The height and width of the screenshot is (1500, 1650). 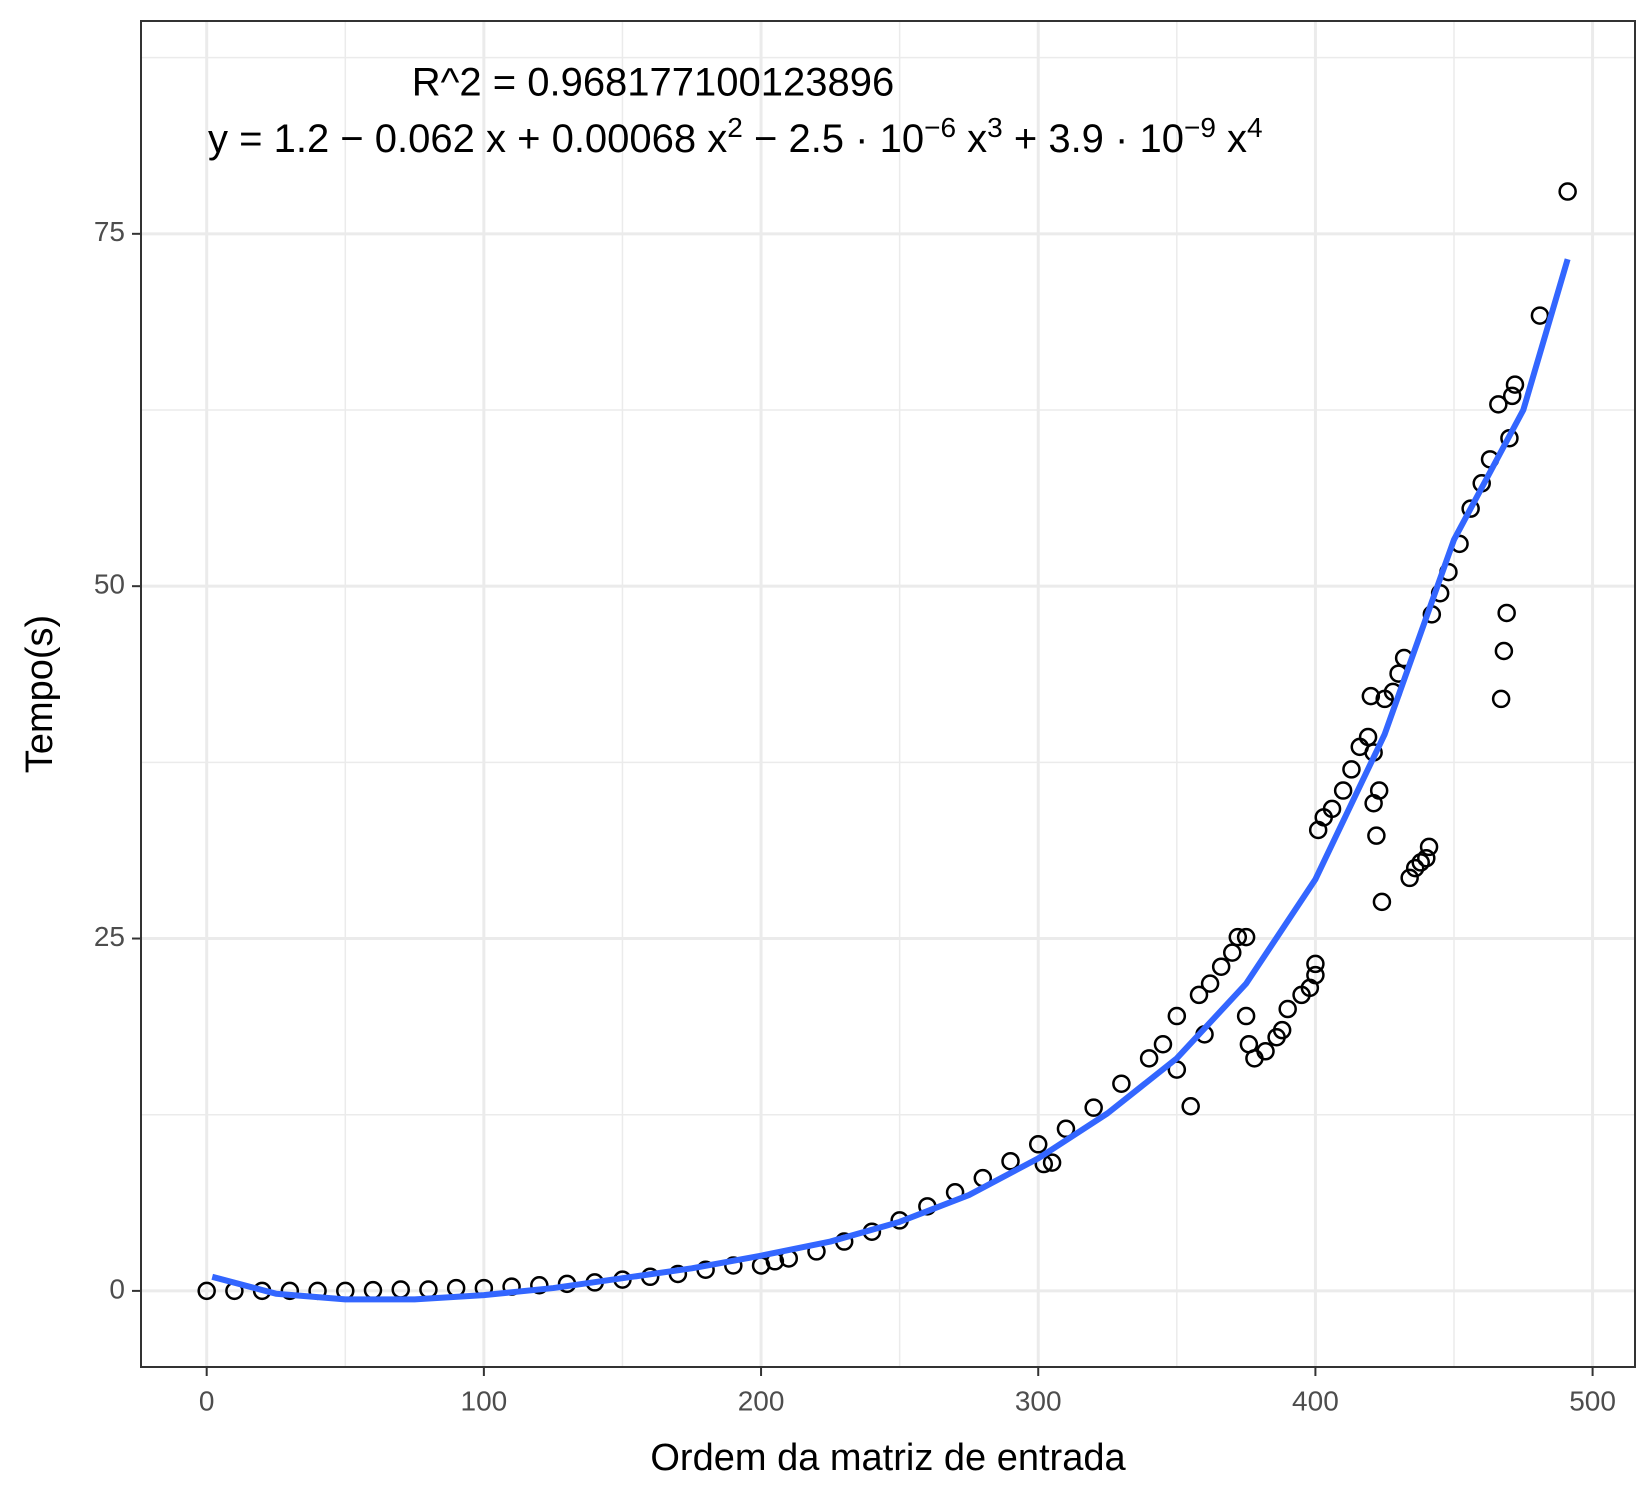 What do you see at coordinates (109, 584) in the screenshot?
I see `y-tick-label: 50` at bounding box center [109, 584].